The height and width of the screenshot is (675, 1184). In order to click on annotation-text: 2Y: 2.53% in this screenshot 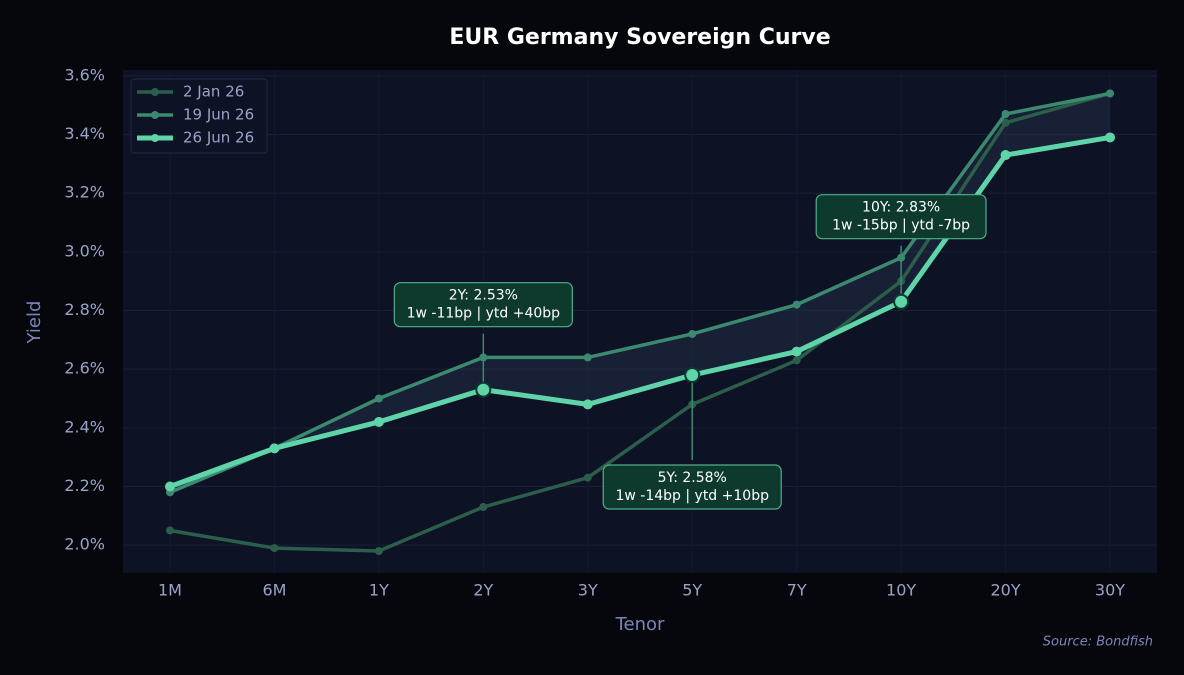, I will do `click(483, 296)`.